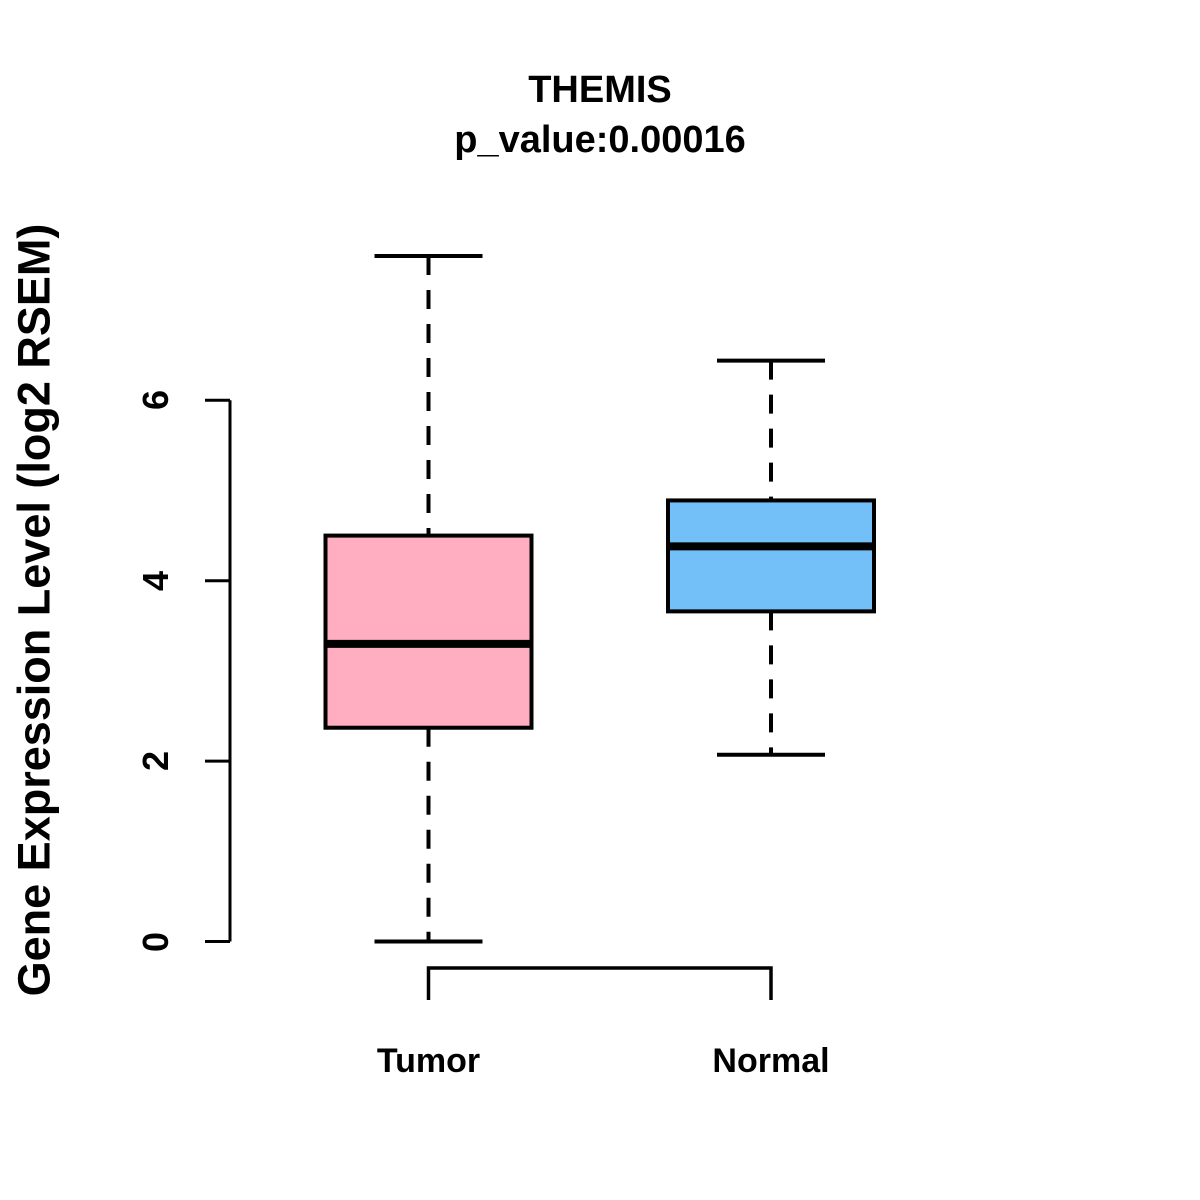 Image resolution: width=1200 pixels, height=1200 pixels. What do you see at coordinates (155, 941) in the screenshot?
I see `y-axis-tick-label-0: 0` at bounding box center [155, 941].